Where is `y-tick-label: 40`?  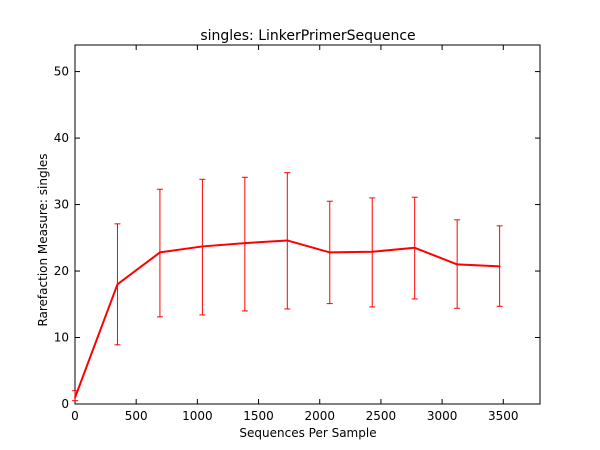
y-tick-label: 40 is located at coordinates (61, 138).